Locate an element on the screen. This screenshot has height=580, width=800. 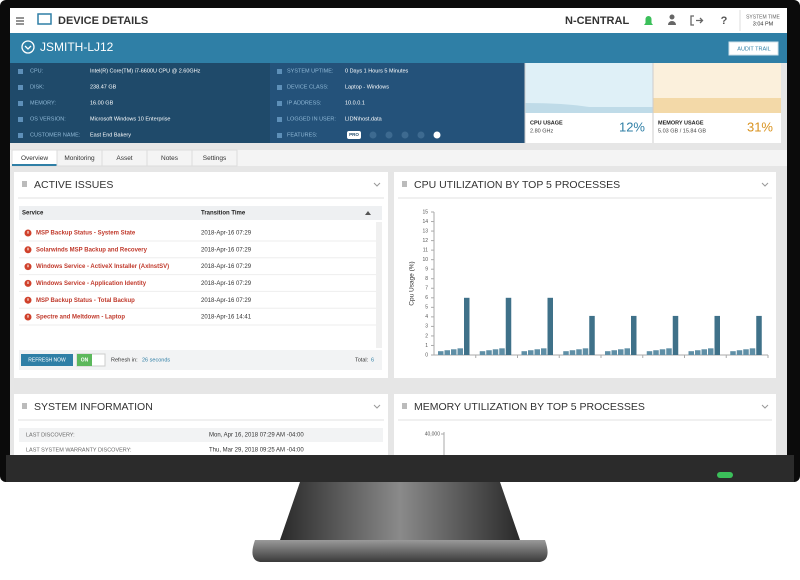
page-title: DEVICE DETAILS is located at coordinates (103, 21).